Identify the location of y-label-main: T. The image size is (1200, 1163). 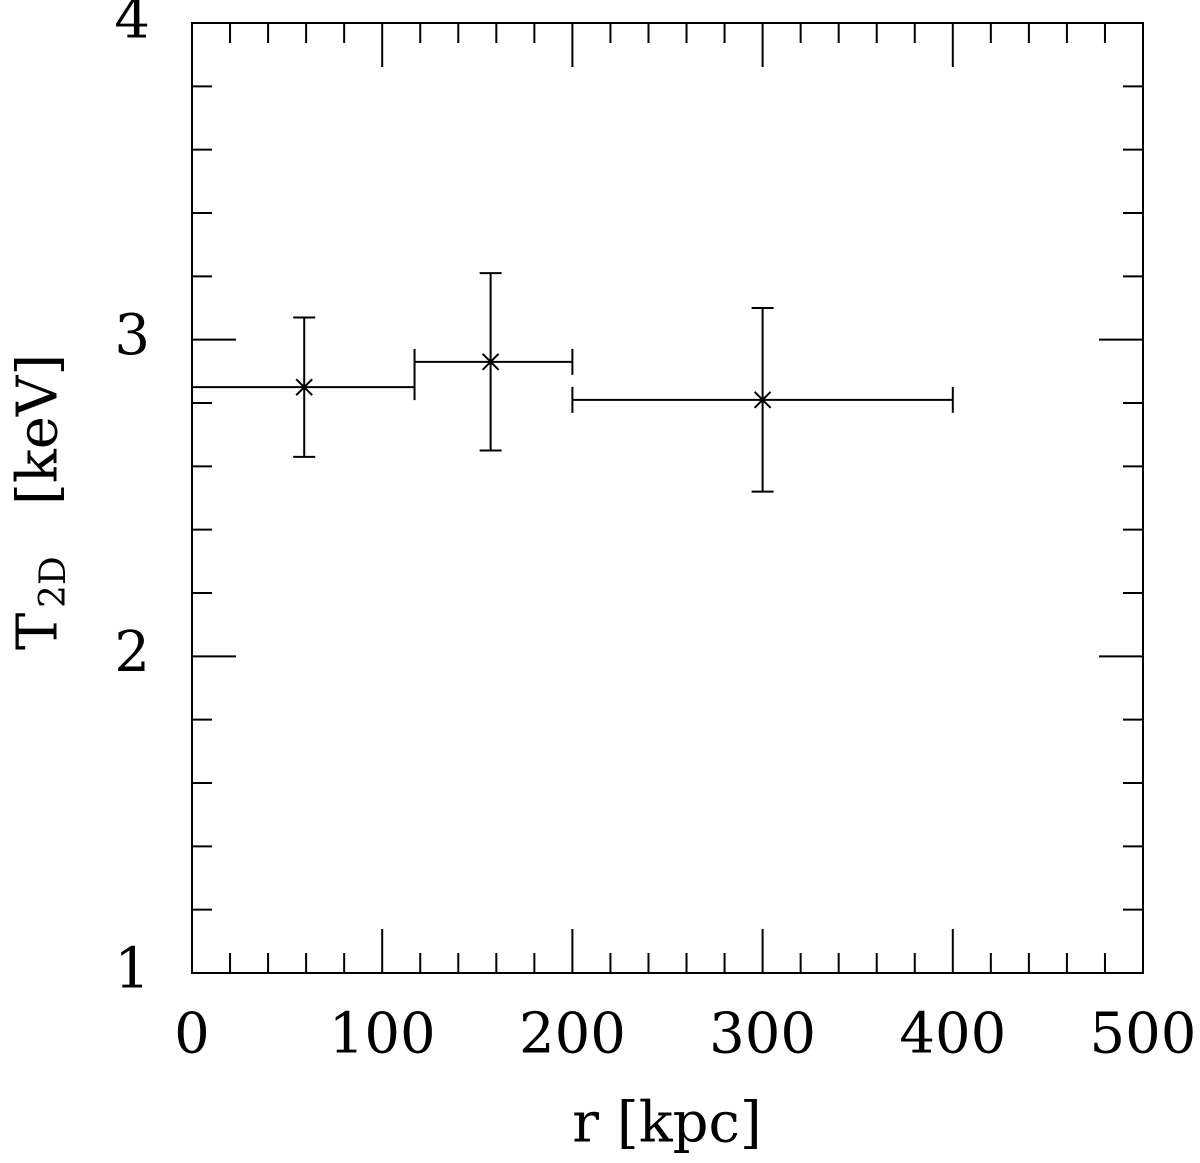
(38, 631).